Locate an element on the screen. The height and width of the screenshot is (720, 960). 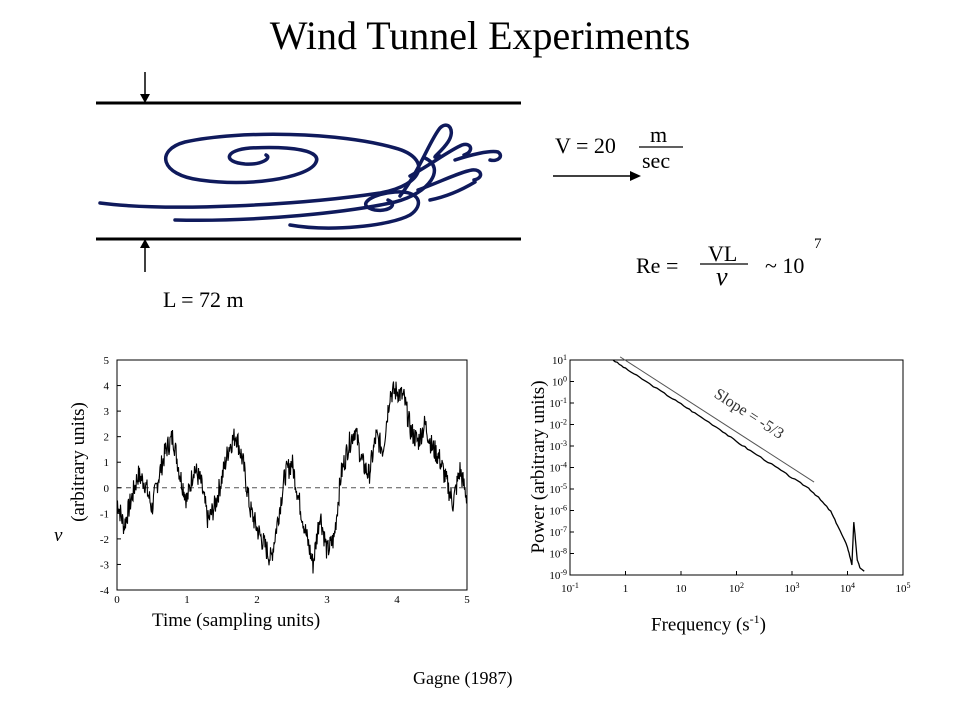
spectrum-y-tick-label: 10¹ is located at coordinates (559, 360).